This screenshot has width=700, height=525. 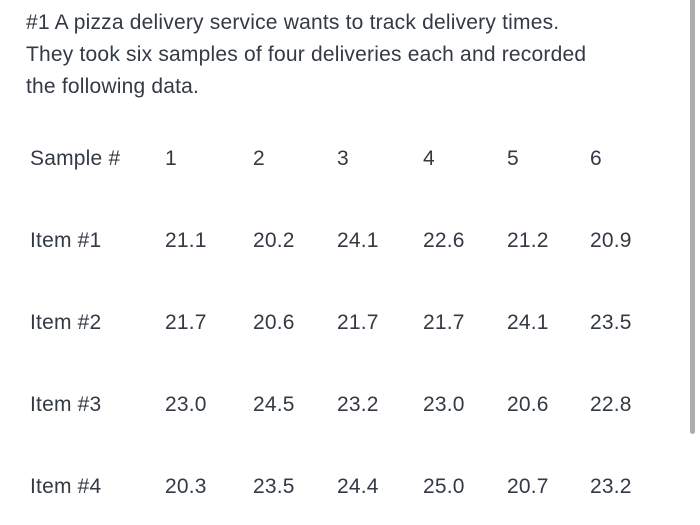 I want to click on scrollbar-track, so click(x=695, y=262).